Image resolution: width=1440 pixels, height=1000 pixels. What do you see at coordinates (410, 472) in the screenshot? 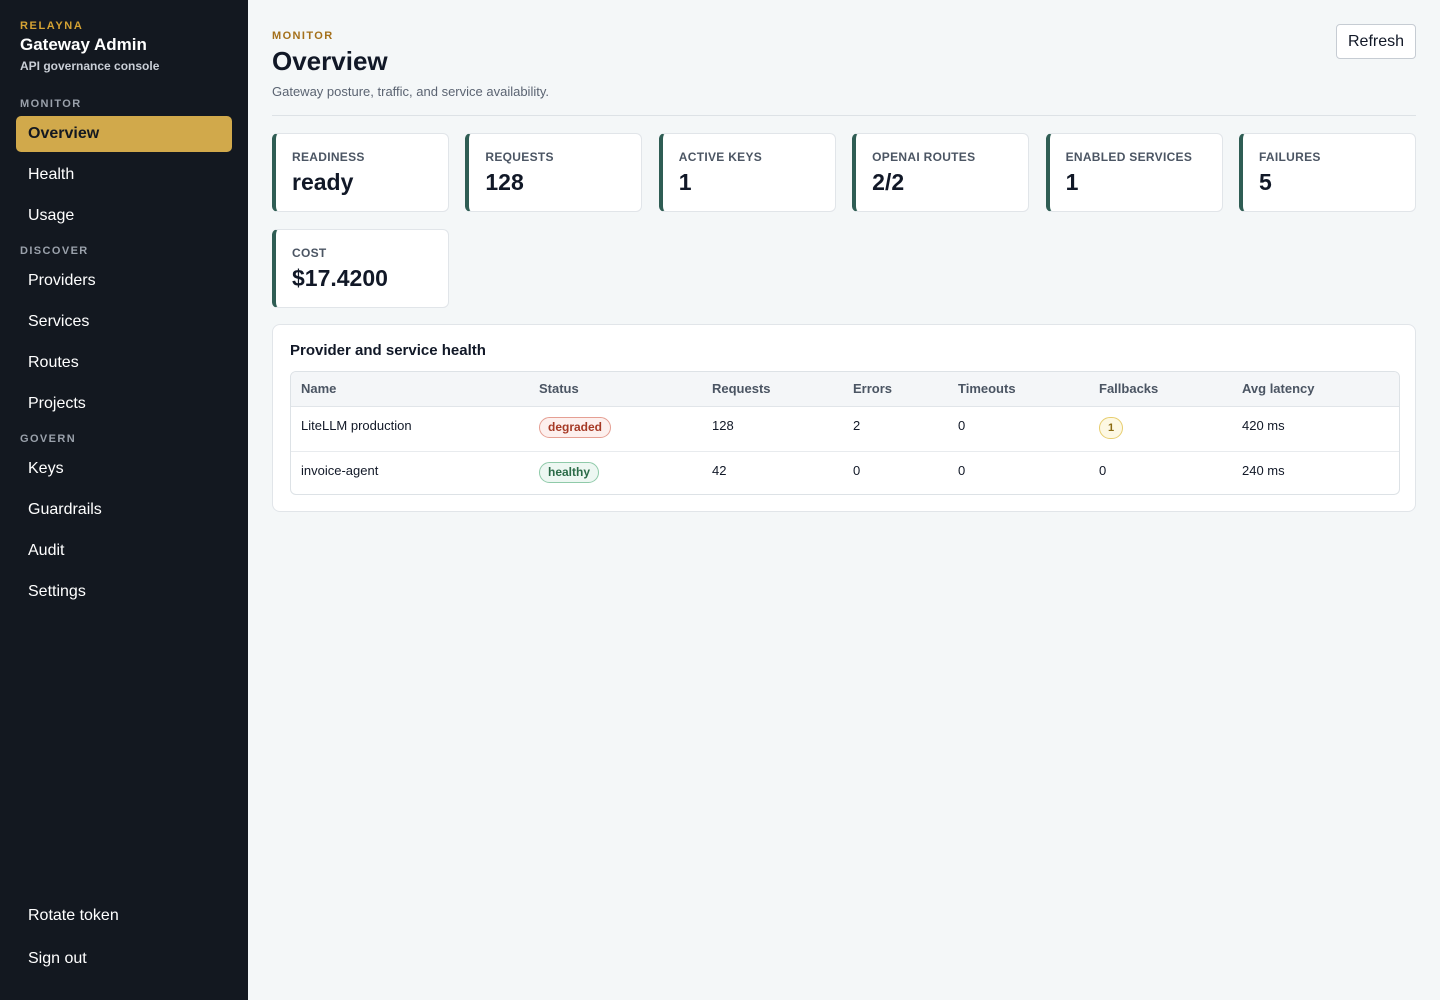
I see `cell-name: invoice-agent` at bounding box center [410, 472].